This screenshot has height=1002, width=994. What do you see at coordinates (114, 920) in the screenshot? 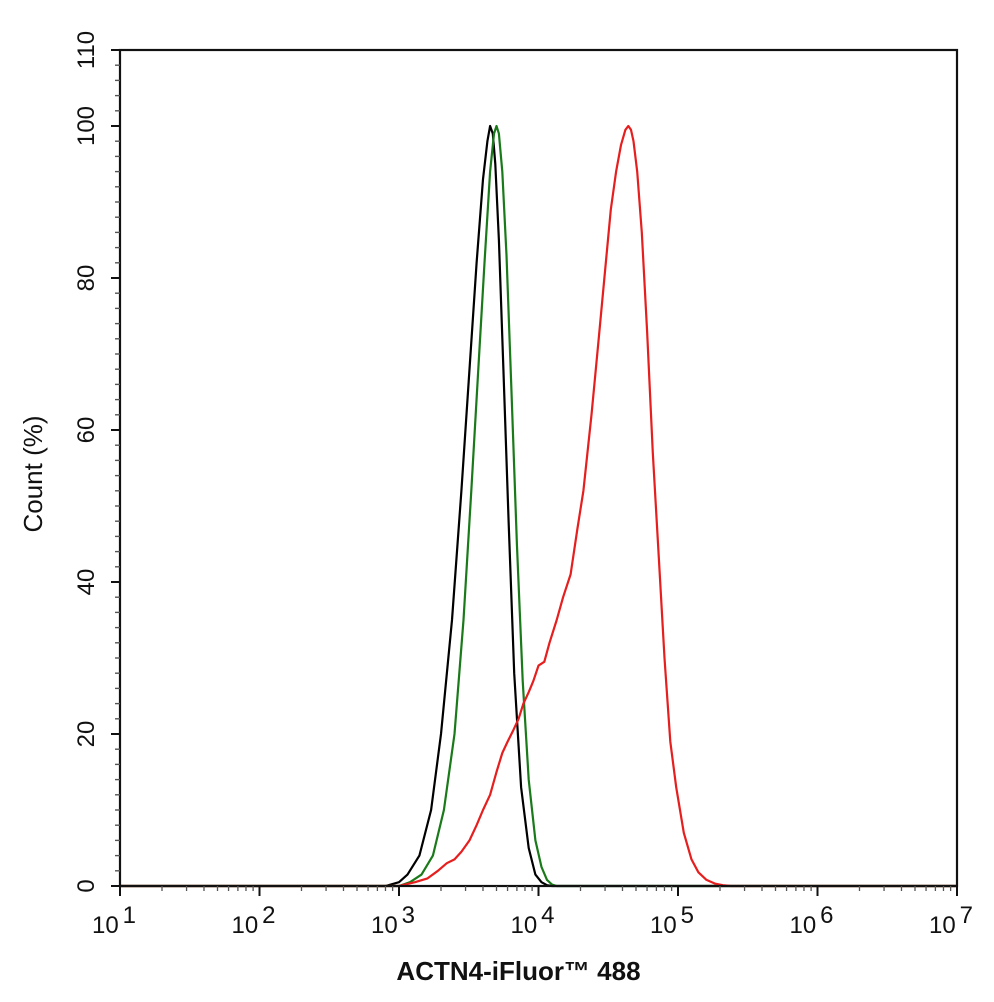
I see `x-tick-label: 10 1` at bounding box center [114, 920].